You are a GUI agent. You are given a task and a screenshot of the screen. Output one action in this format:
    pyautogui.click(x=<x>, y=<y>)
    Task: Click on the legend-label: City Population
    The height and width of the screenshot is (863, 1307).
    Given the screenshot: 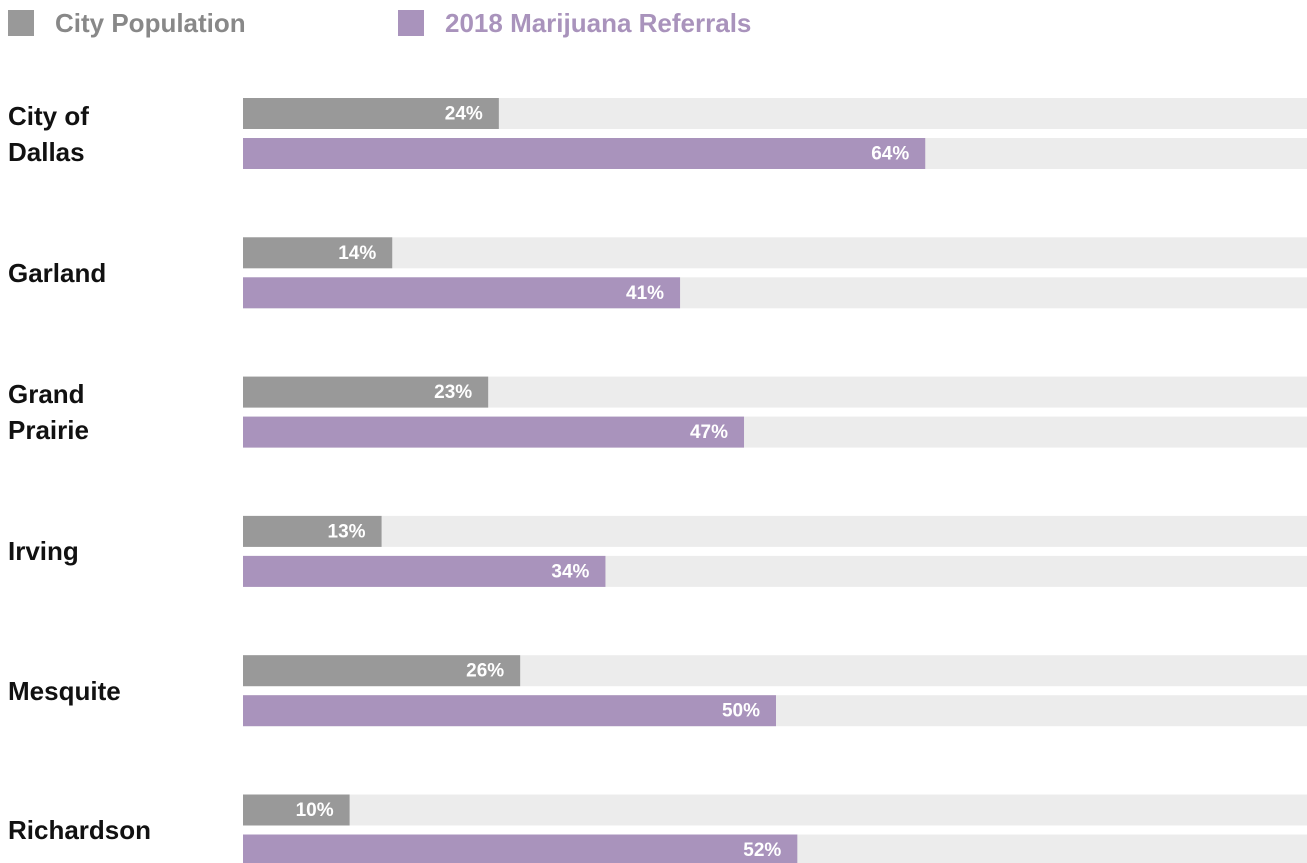 What is the action you would take?
    pyautogui.click(x=150, y=23)
    